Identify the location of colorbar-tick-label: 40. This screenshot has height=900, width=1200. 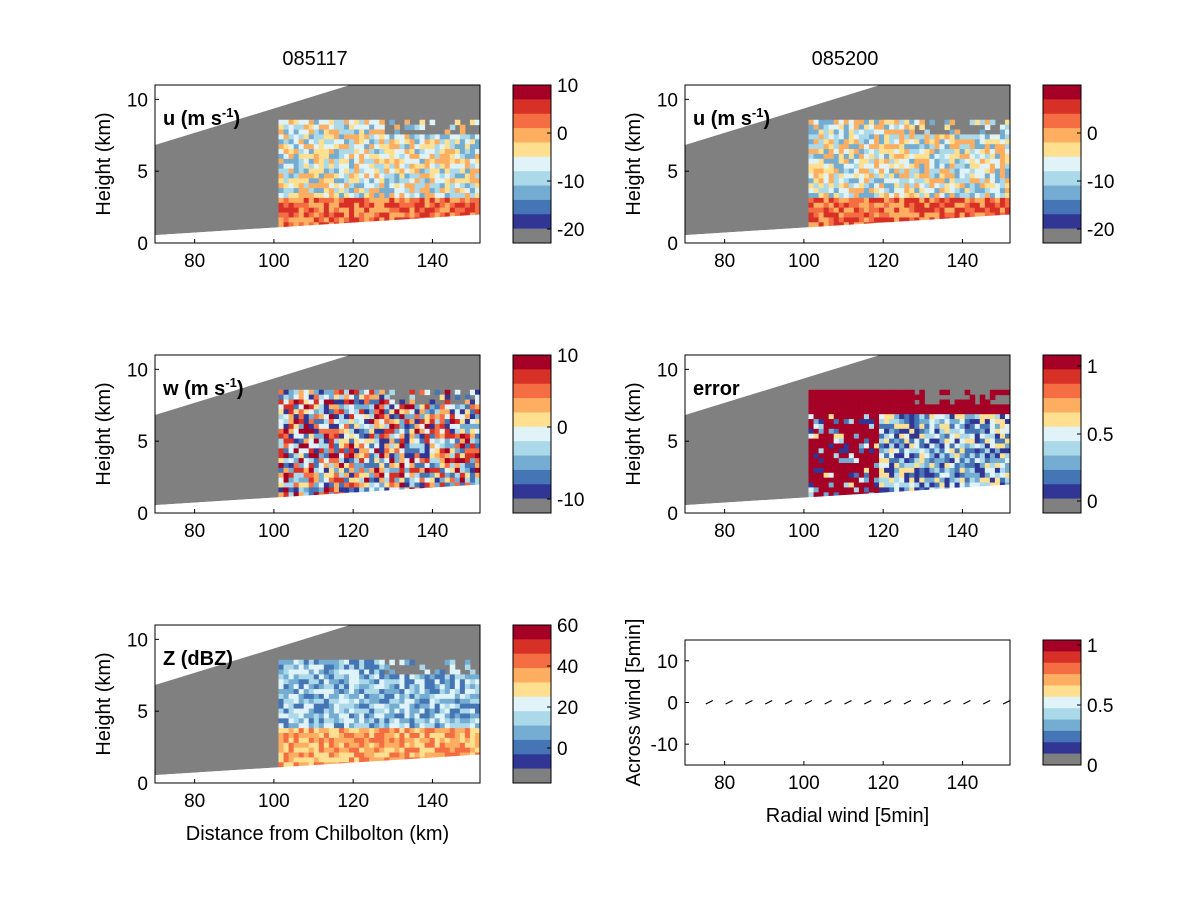
(567, 667).